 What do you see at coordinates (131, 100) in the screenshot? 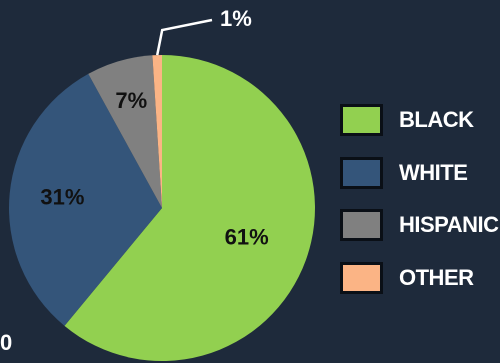
I see `data-label-hispanic: 7%` at bounding box center [131, 100].